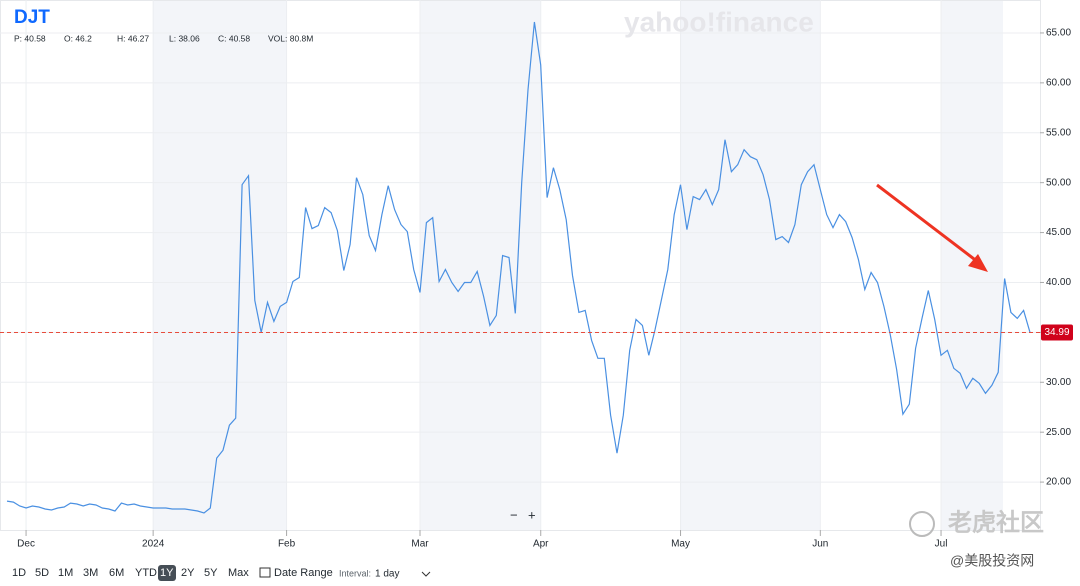 This screenshot has height=586, width=1080. Describe the element at coordinates (234, 38) in the screenshot. I see `stat: C: 40.58` at that location.